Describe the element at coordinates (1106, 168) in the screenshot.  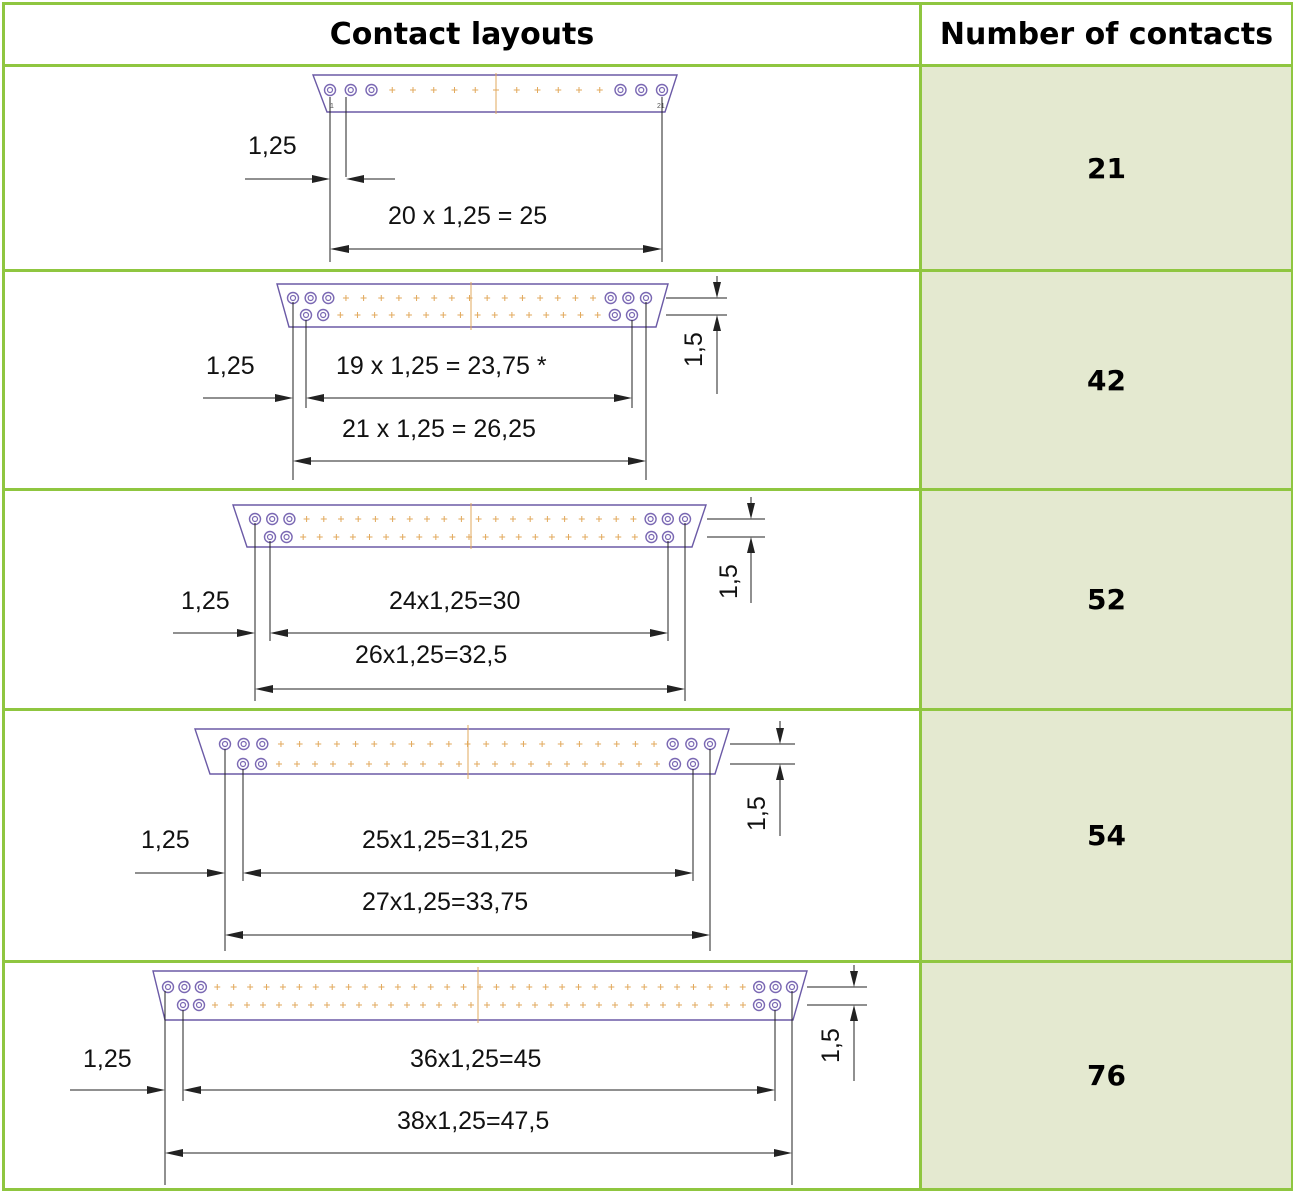
I see `contact-count: 21` at that location.